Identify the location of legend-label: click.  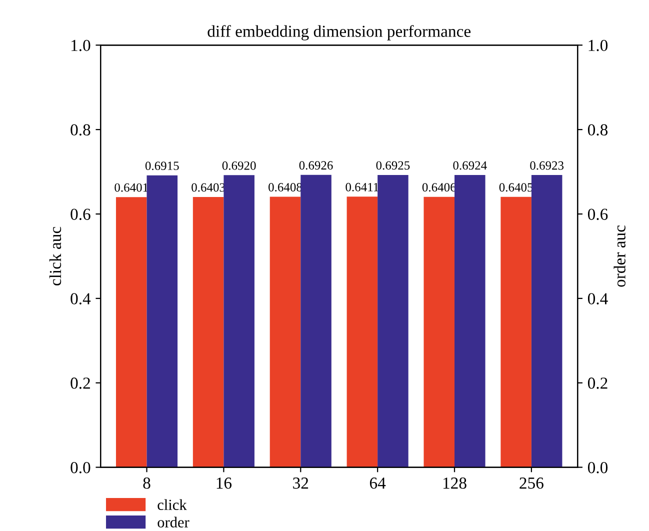
(172, 504).